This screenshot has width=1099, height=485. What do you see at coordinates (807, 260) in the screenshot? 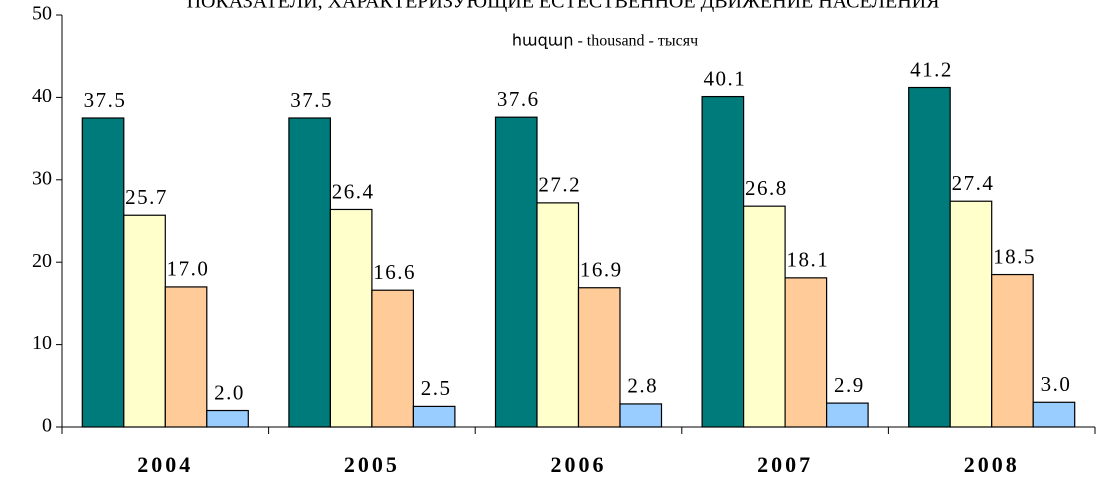
I see `value-label: 18.1` at bounding box center [807, 260].